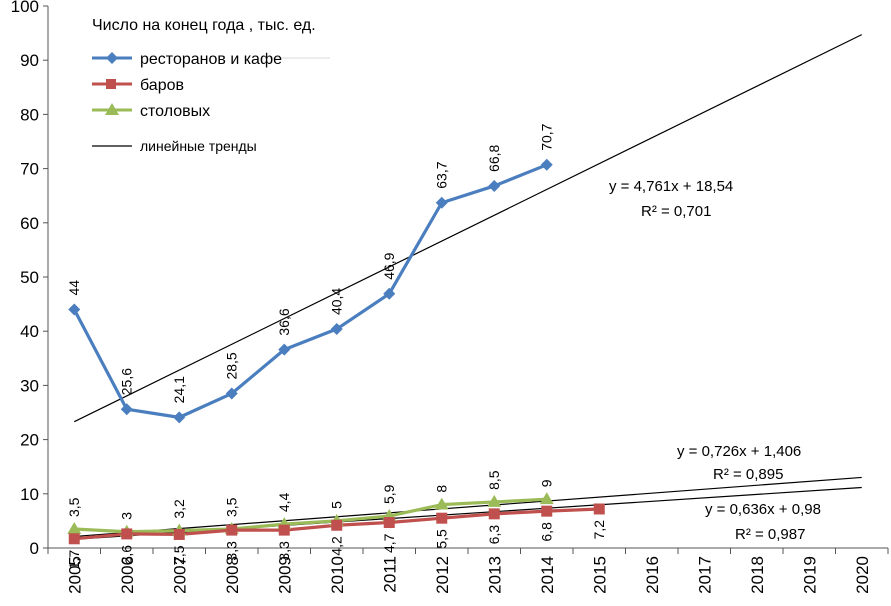 The image size is (891, 606). Describe the element at coordinates (809, 575) in the screenshot. I see `x-tick-label: 2019` at that location.